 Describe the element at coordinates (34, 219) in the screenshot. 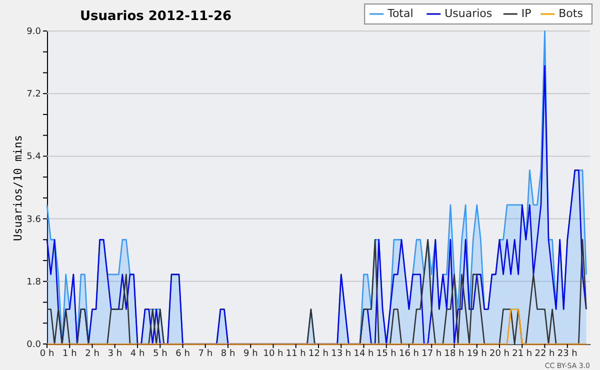

I see `y-tick-label: 3.6` at that location.